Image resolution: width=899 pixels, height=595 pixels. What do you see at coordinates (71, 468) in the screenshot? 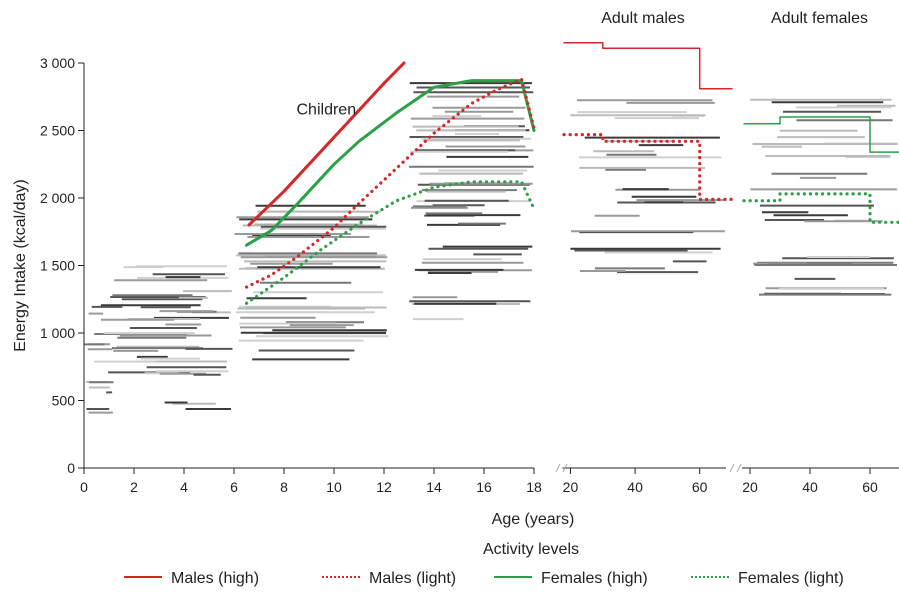
I see `y-tick-label: 0` at bounding box center [71, 468].